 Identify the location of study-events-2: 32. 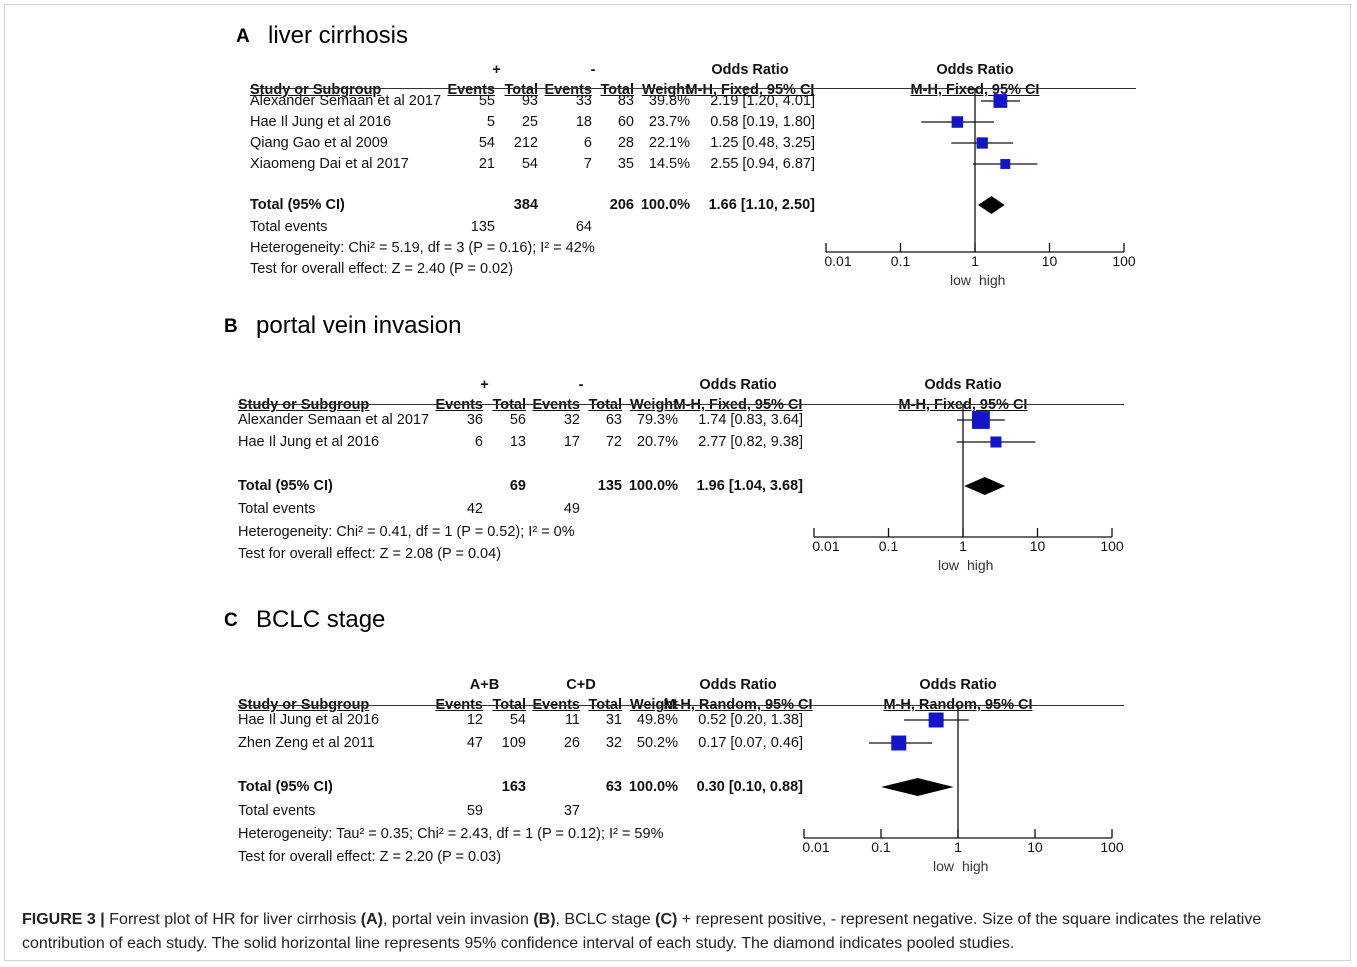
(571, 420).